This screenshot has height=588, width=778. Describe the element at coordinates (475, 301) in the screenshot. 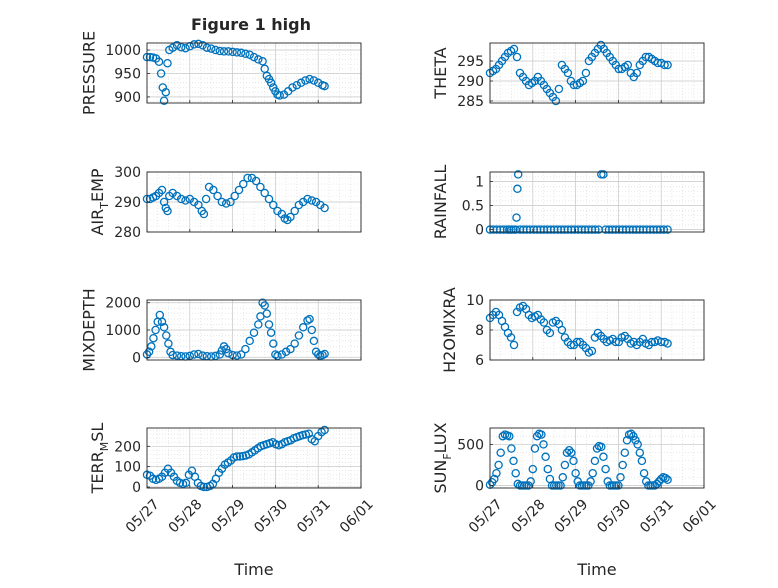

I see `y-tick-label: 10` at that location.